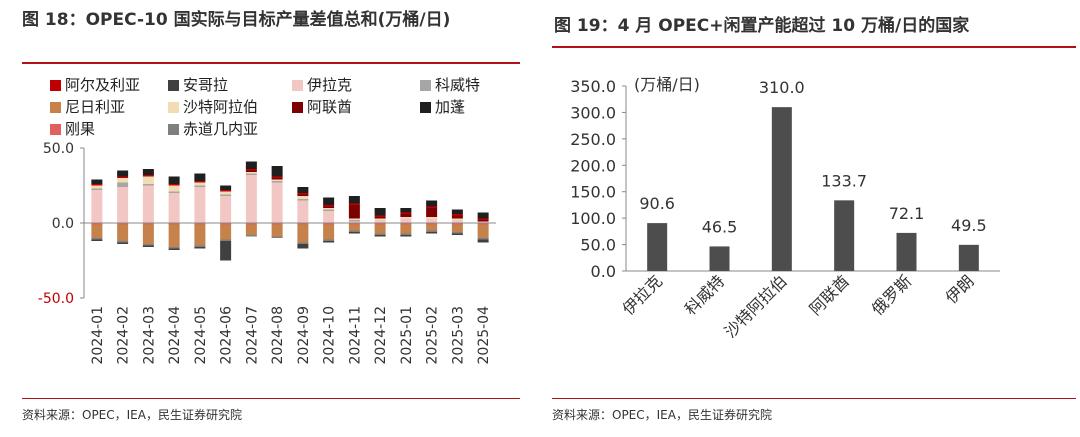 This screenshot has width=1080, height=437. I want to click on right-x-tick-label: 伊朗, so click(960, 289).